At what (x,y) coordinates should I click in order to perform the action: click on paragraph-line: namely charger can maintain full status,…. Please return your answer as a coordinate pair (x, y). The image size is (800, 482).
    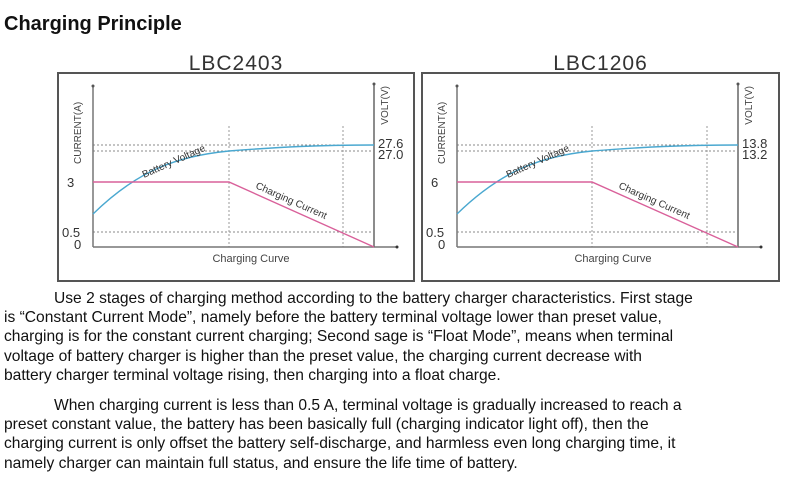
    Looking at the image, I should click on (261, 463).